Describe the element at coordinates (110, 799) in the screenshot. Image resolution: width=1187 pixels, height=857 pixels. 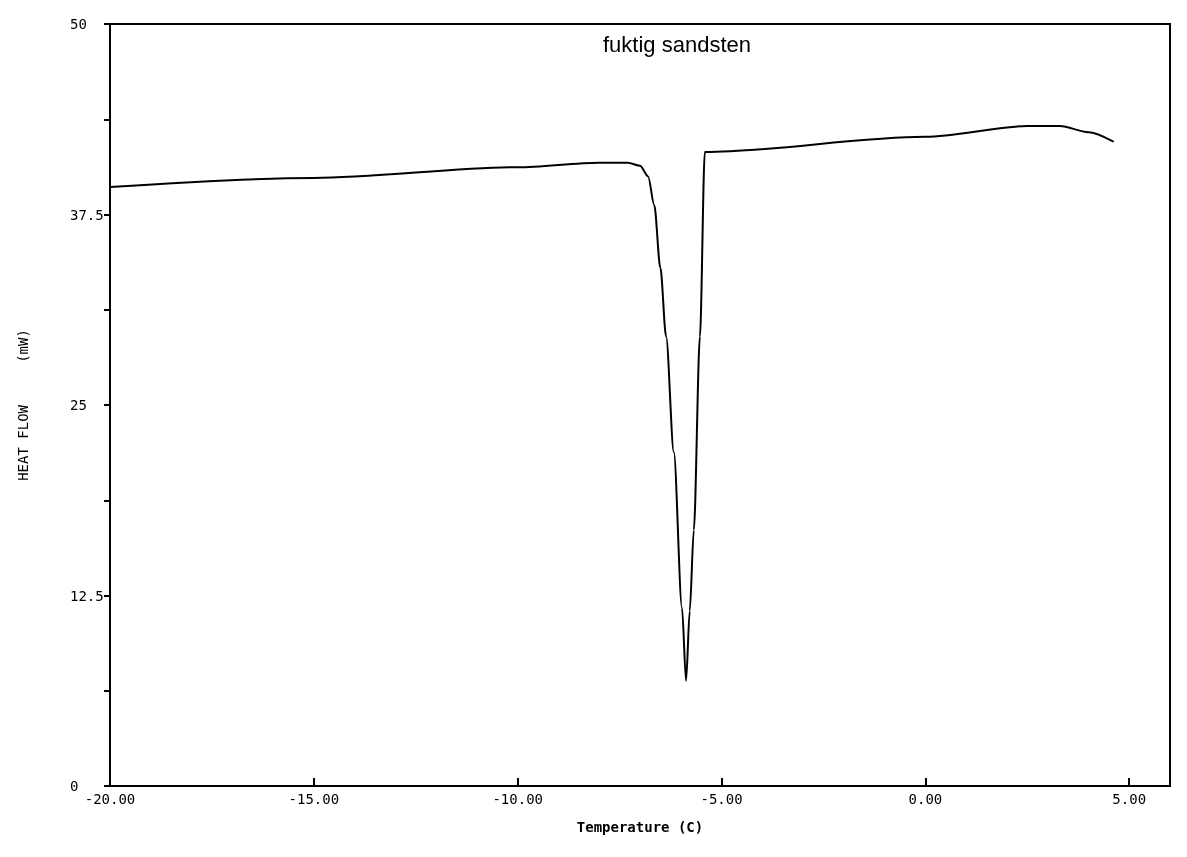
I see `x-tick-label: -20.00` at that location.